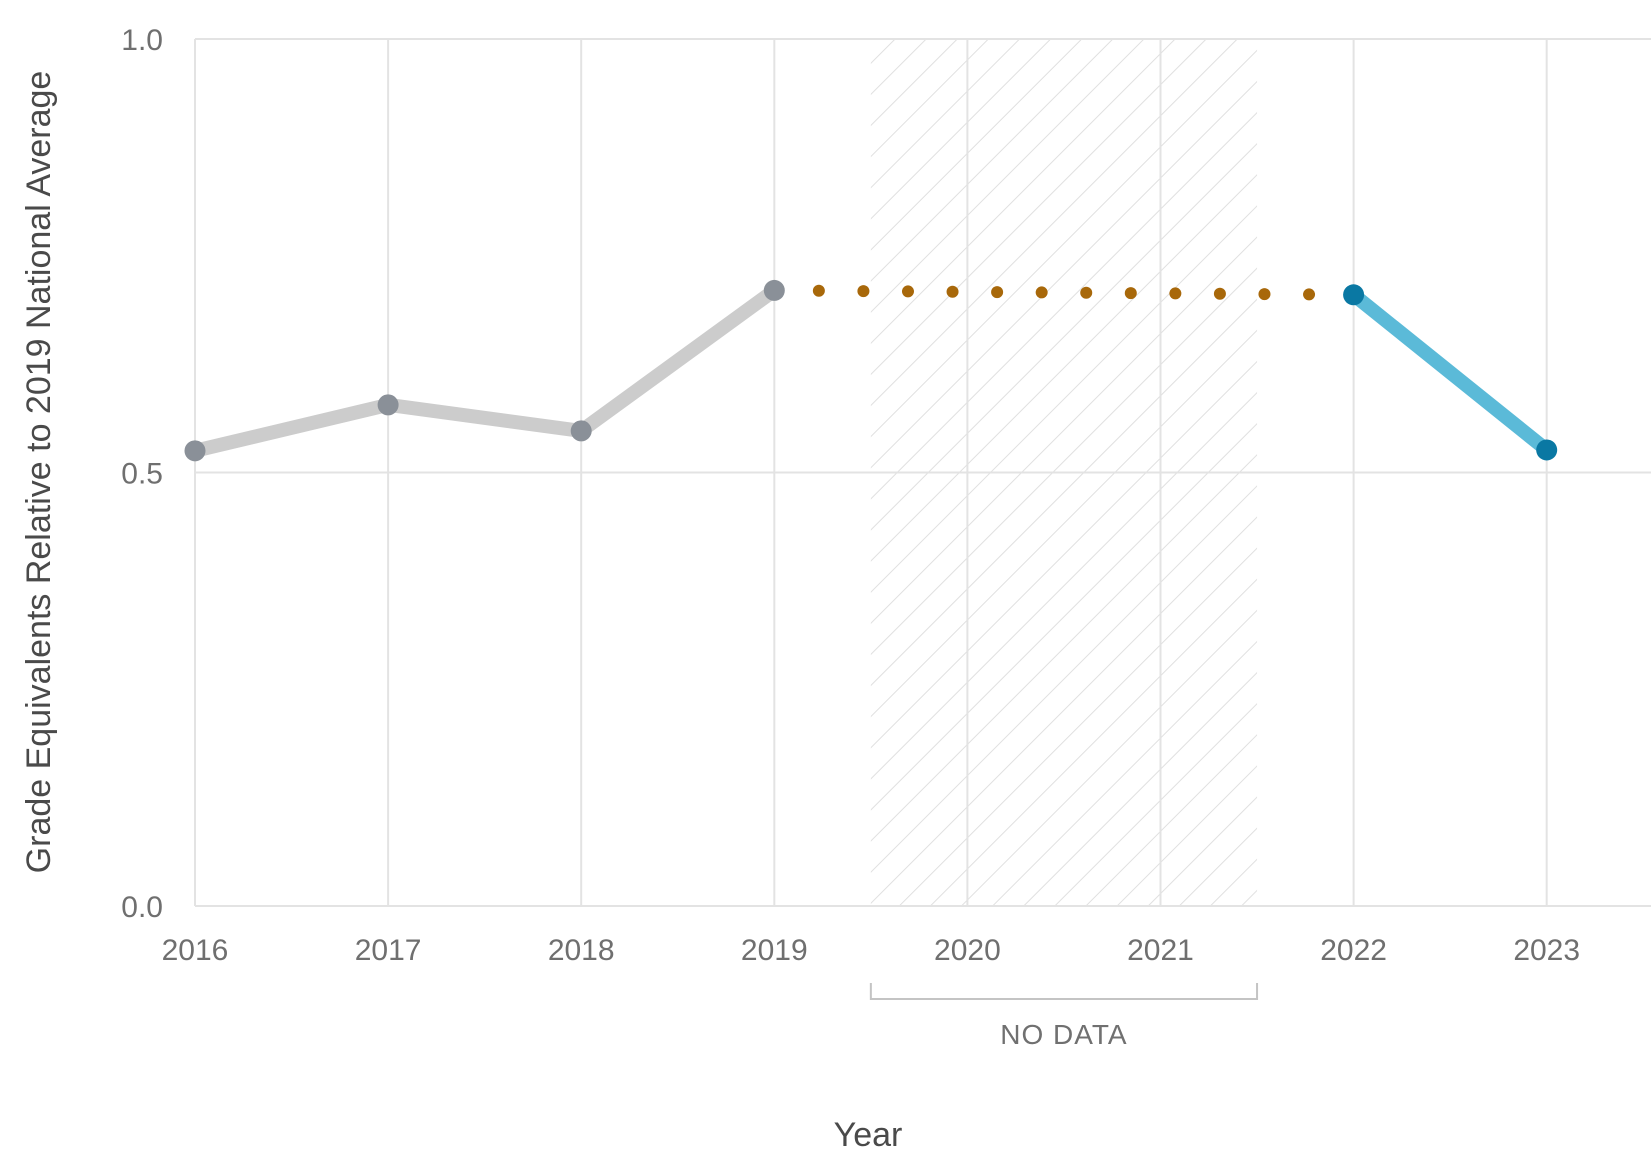 This screenshot has width=1651, height=1154. Describe the element at coordinates (1450, 372) in the screenshot. I see `series-2-line` at that location.